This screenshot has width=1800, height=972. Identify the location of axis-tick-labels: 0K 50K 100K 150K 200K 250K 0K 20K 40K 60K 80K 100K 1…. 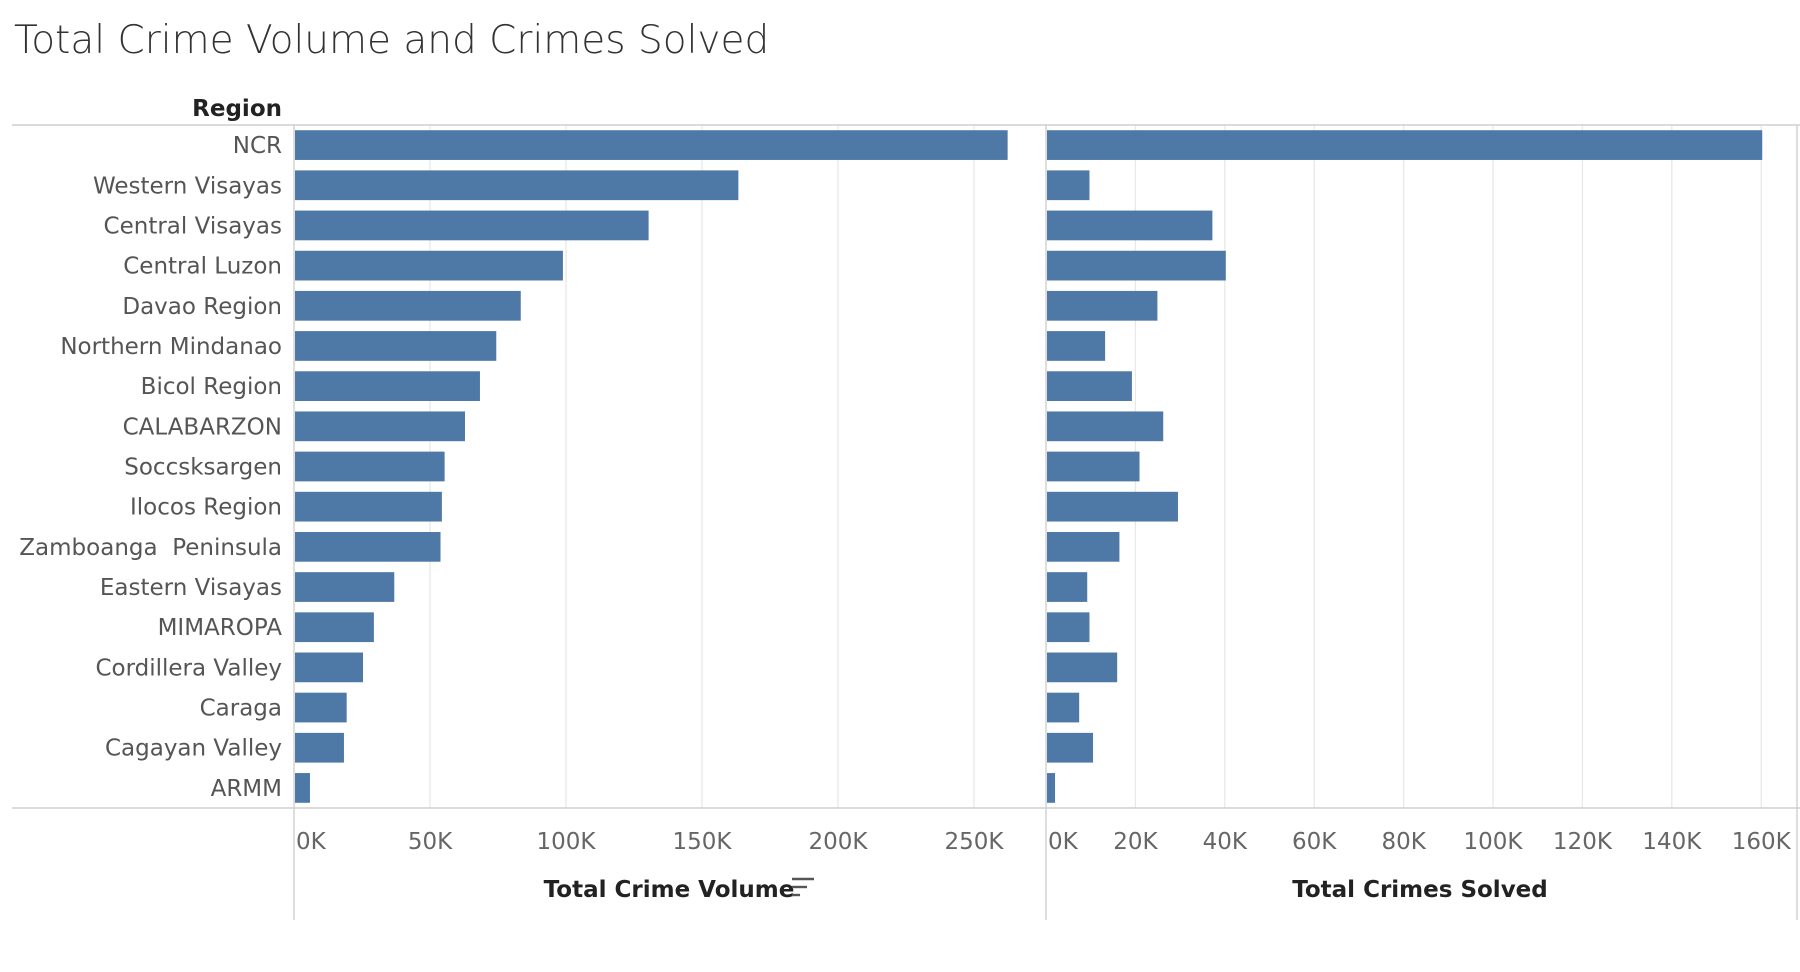
(1044, 842).